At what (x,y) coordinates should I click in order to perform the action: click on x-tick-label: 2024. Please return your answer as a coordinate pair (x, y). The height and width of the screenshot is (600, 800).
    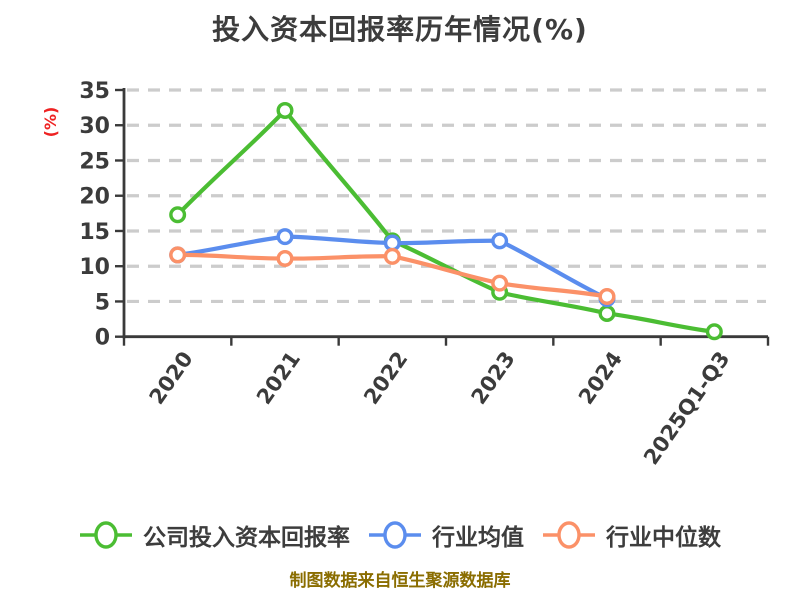
    Looking at the image, I should click on (600, 378).